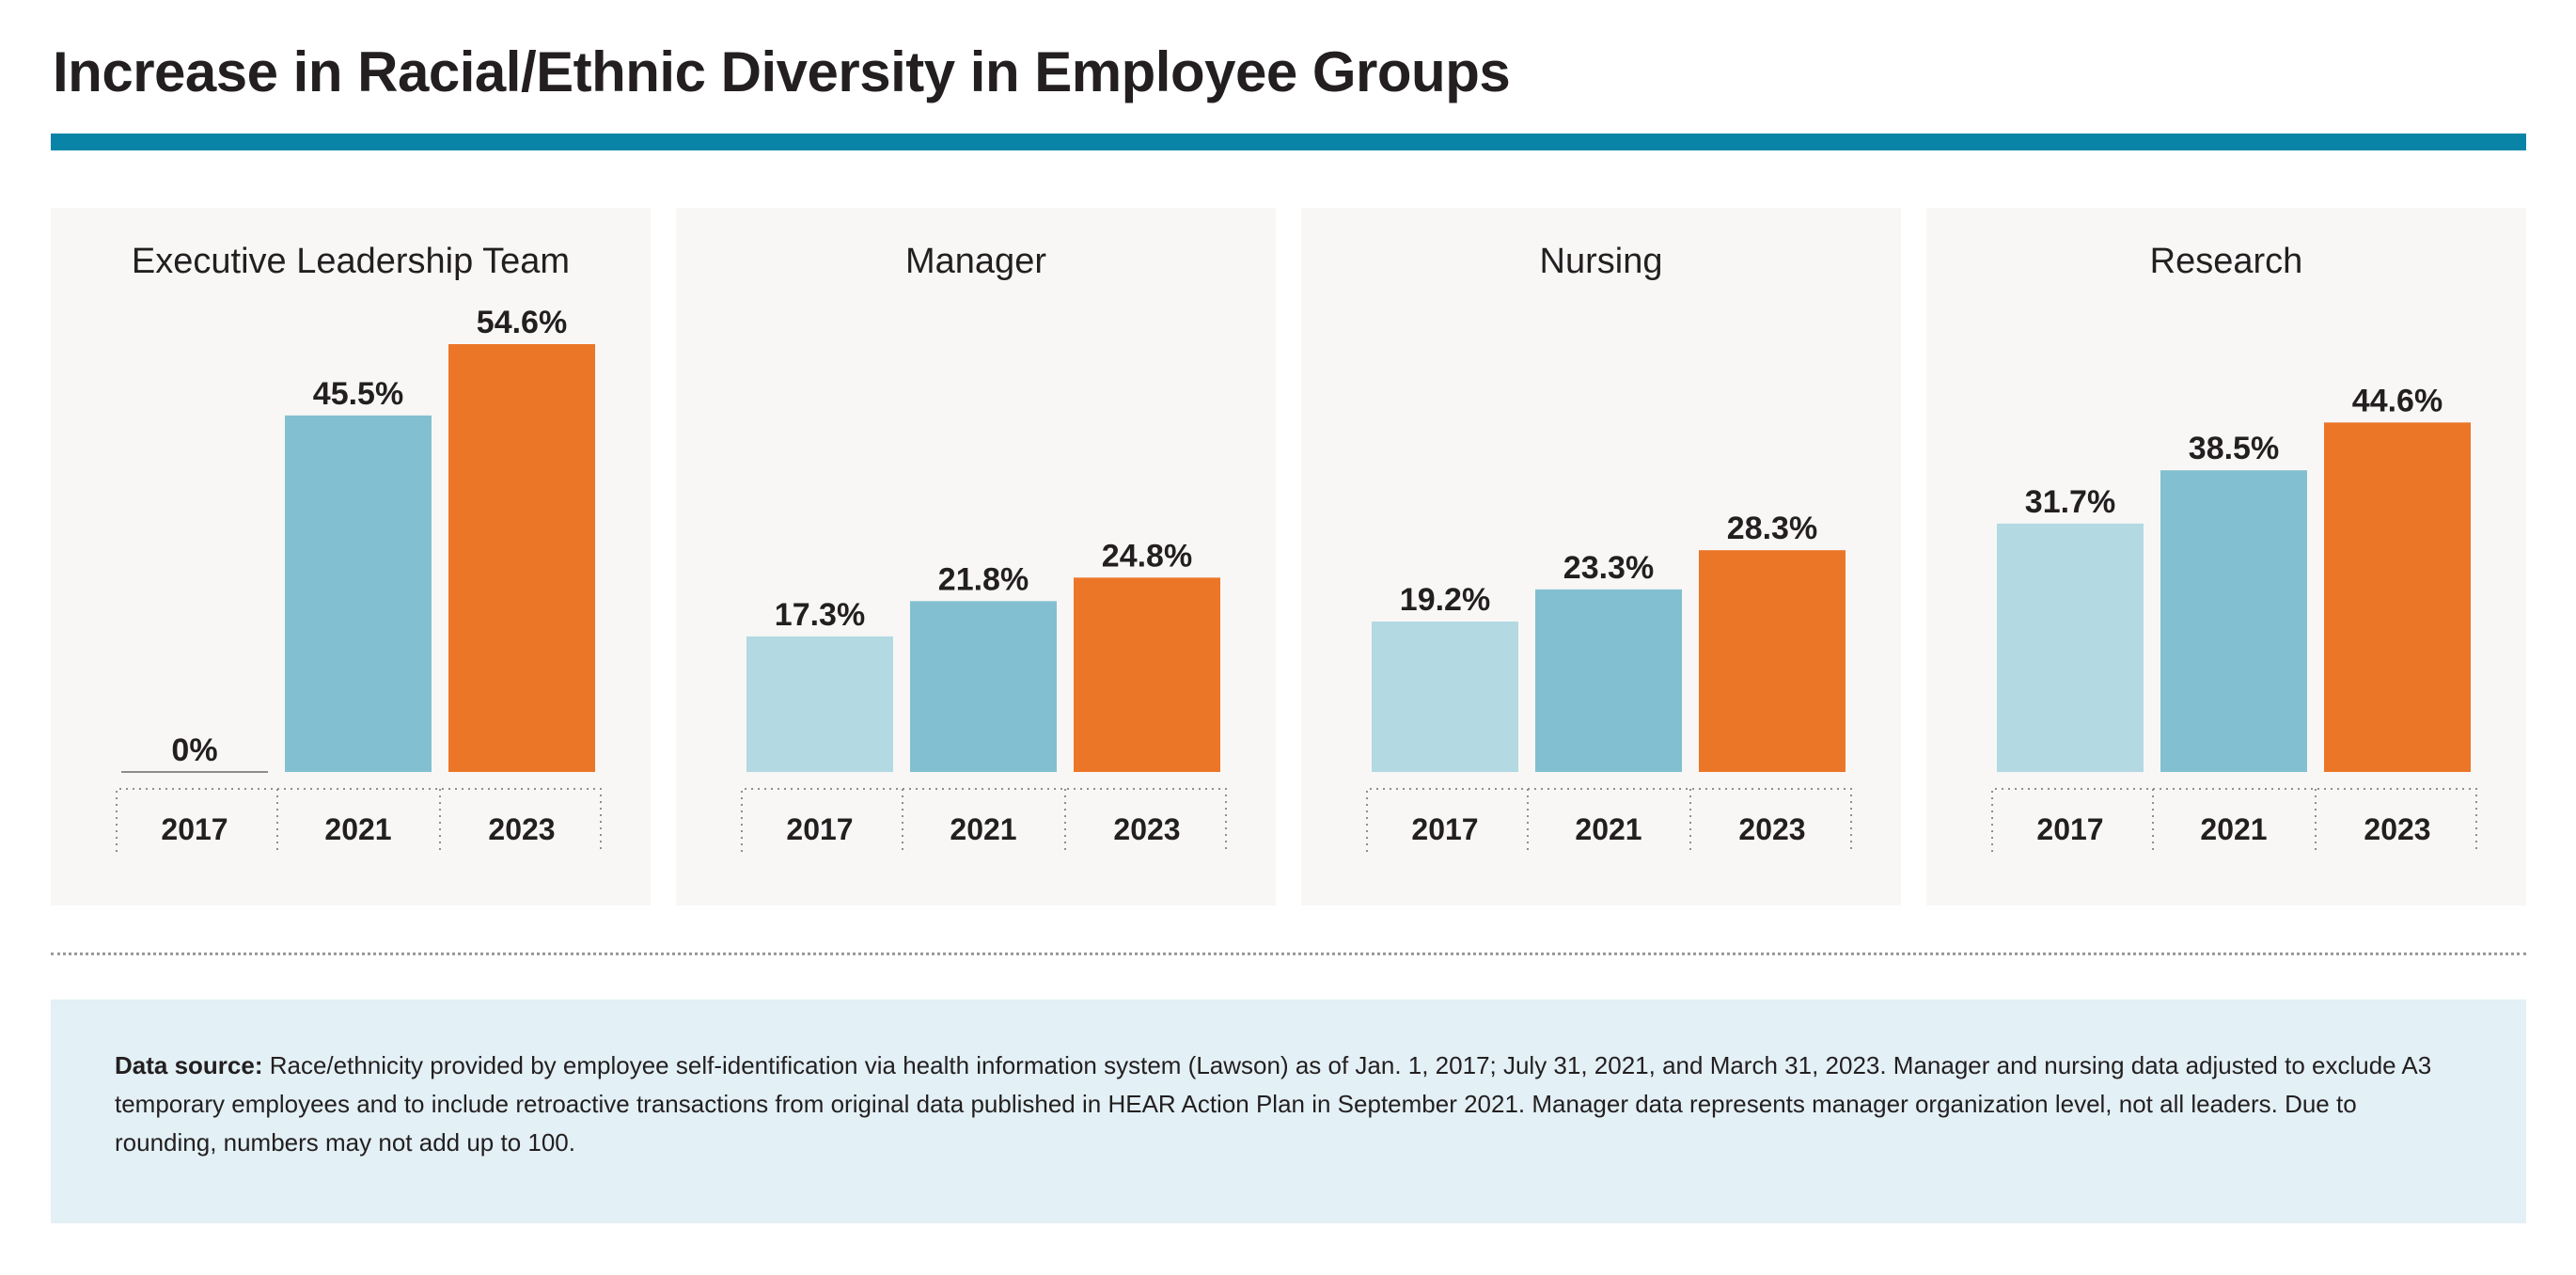  What do you see at coordinates (820, 615) in the screenshot?
I see `data-label: 17.3%` at bounding box center [820, 615].